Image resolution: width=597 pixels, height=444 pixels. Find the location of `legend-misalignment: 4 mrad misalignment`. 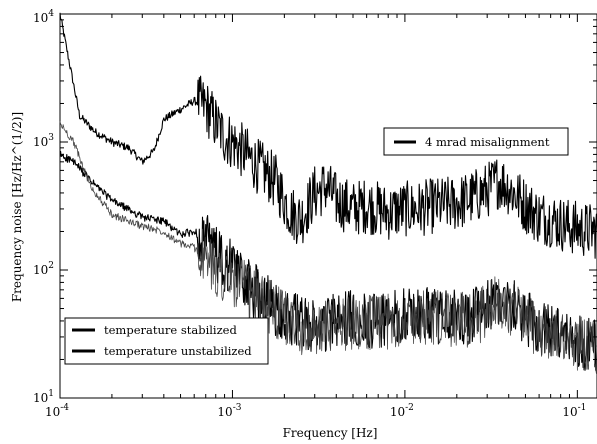

legend-misalignment: 4 mrad misalignment is located at coordinates (476, 141).